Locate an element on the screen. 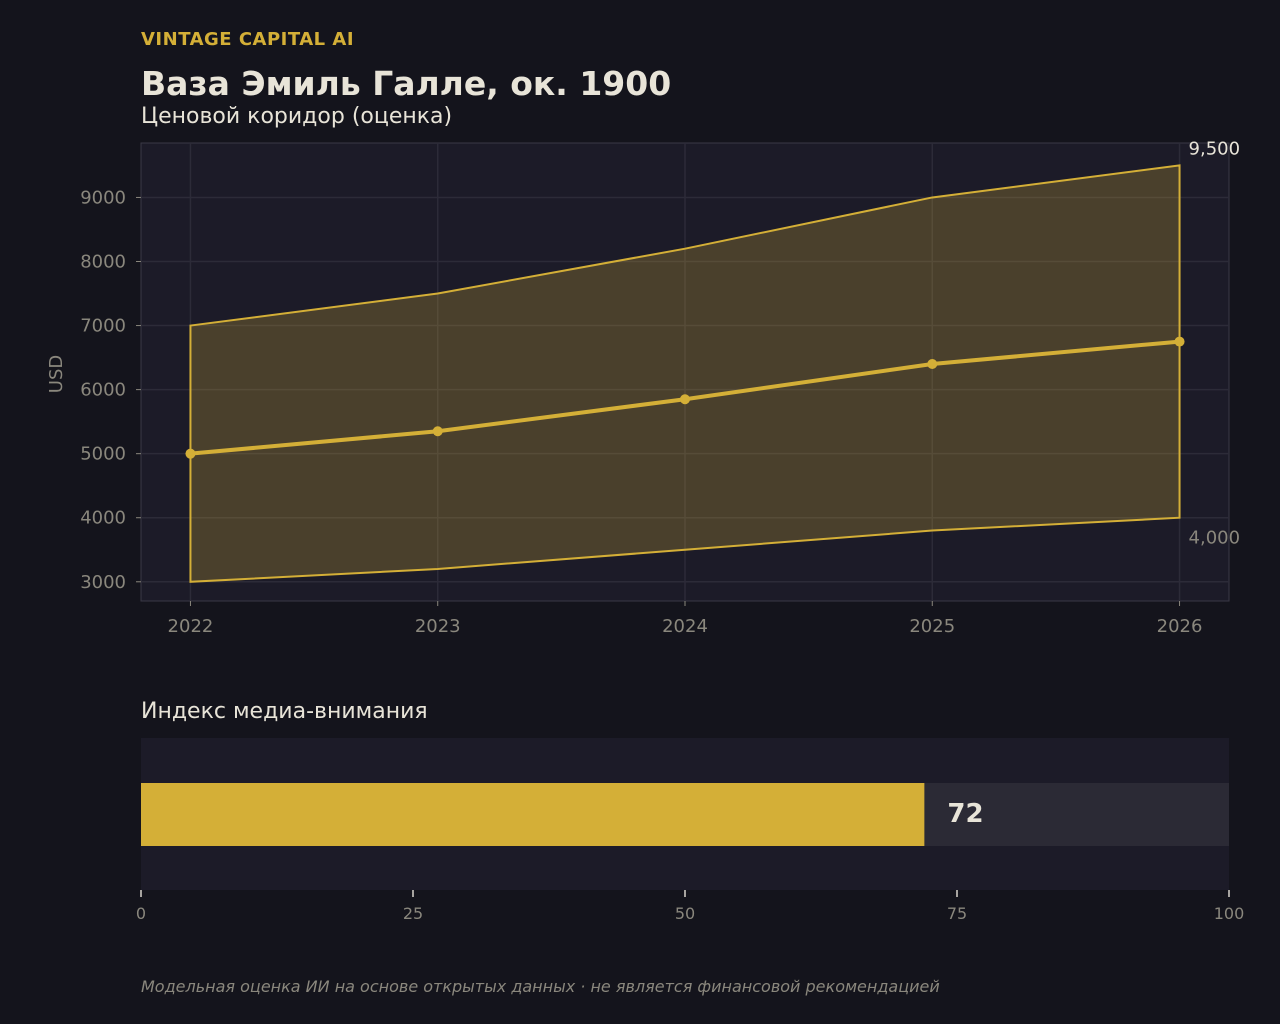 The height and width of the screenshot is (1024, 1280). x-tick-label: 2024 is located at coordinates (685, 626).